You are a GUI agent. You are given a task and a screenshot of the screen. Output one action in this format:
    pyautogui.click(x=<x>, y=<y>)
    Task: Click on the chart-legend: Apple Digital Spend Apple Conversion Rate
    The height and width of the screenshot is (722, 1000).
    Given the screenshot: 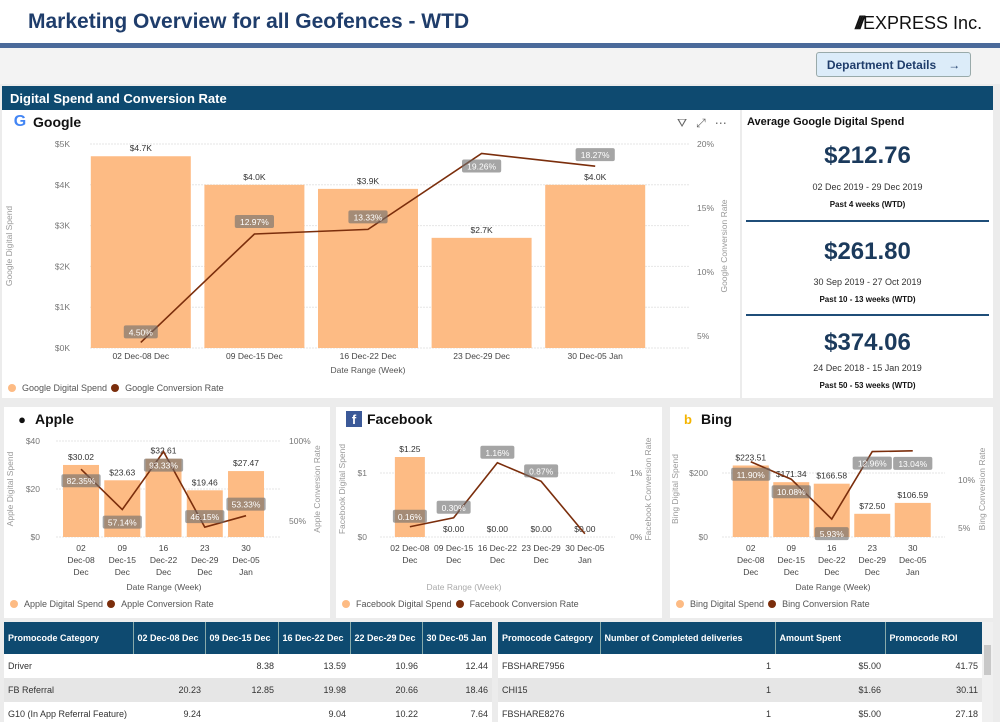 What is the action you would take?
    pyautogui.click(x=112, y=604)
    